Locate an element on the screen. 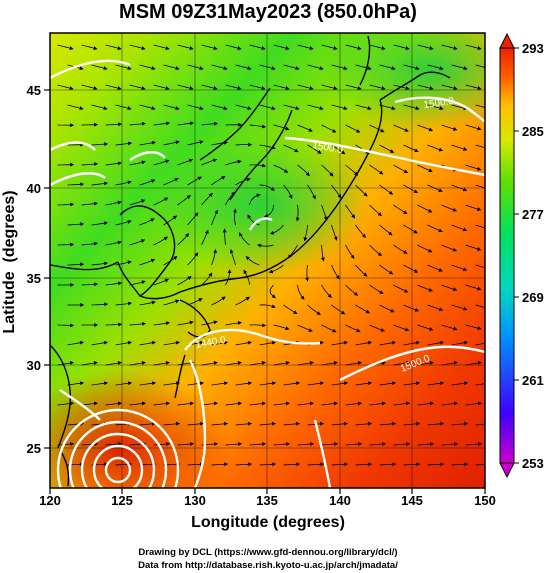  x-tick-label: 135 is located at coordinates (267, 500).